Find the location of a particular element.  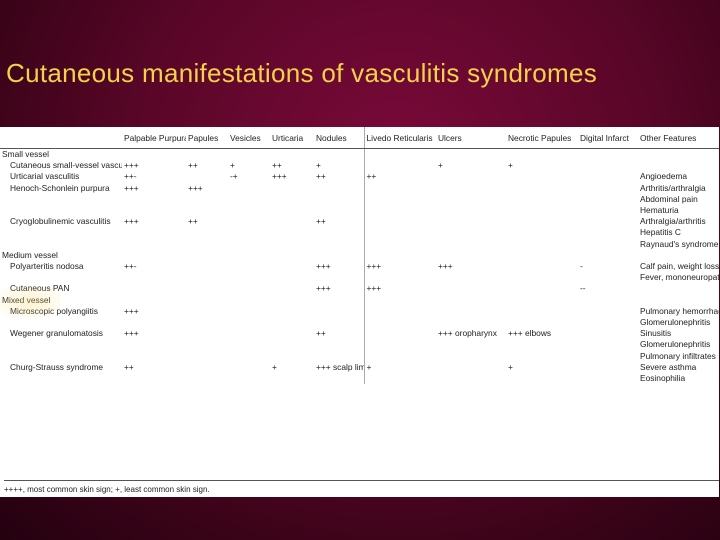

table-row: Hematuria is located at coordinates (359, 211).